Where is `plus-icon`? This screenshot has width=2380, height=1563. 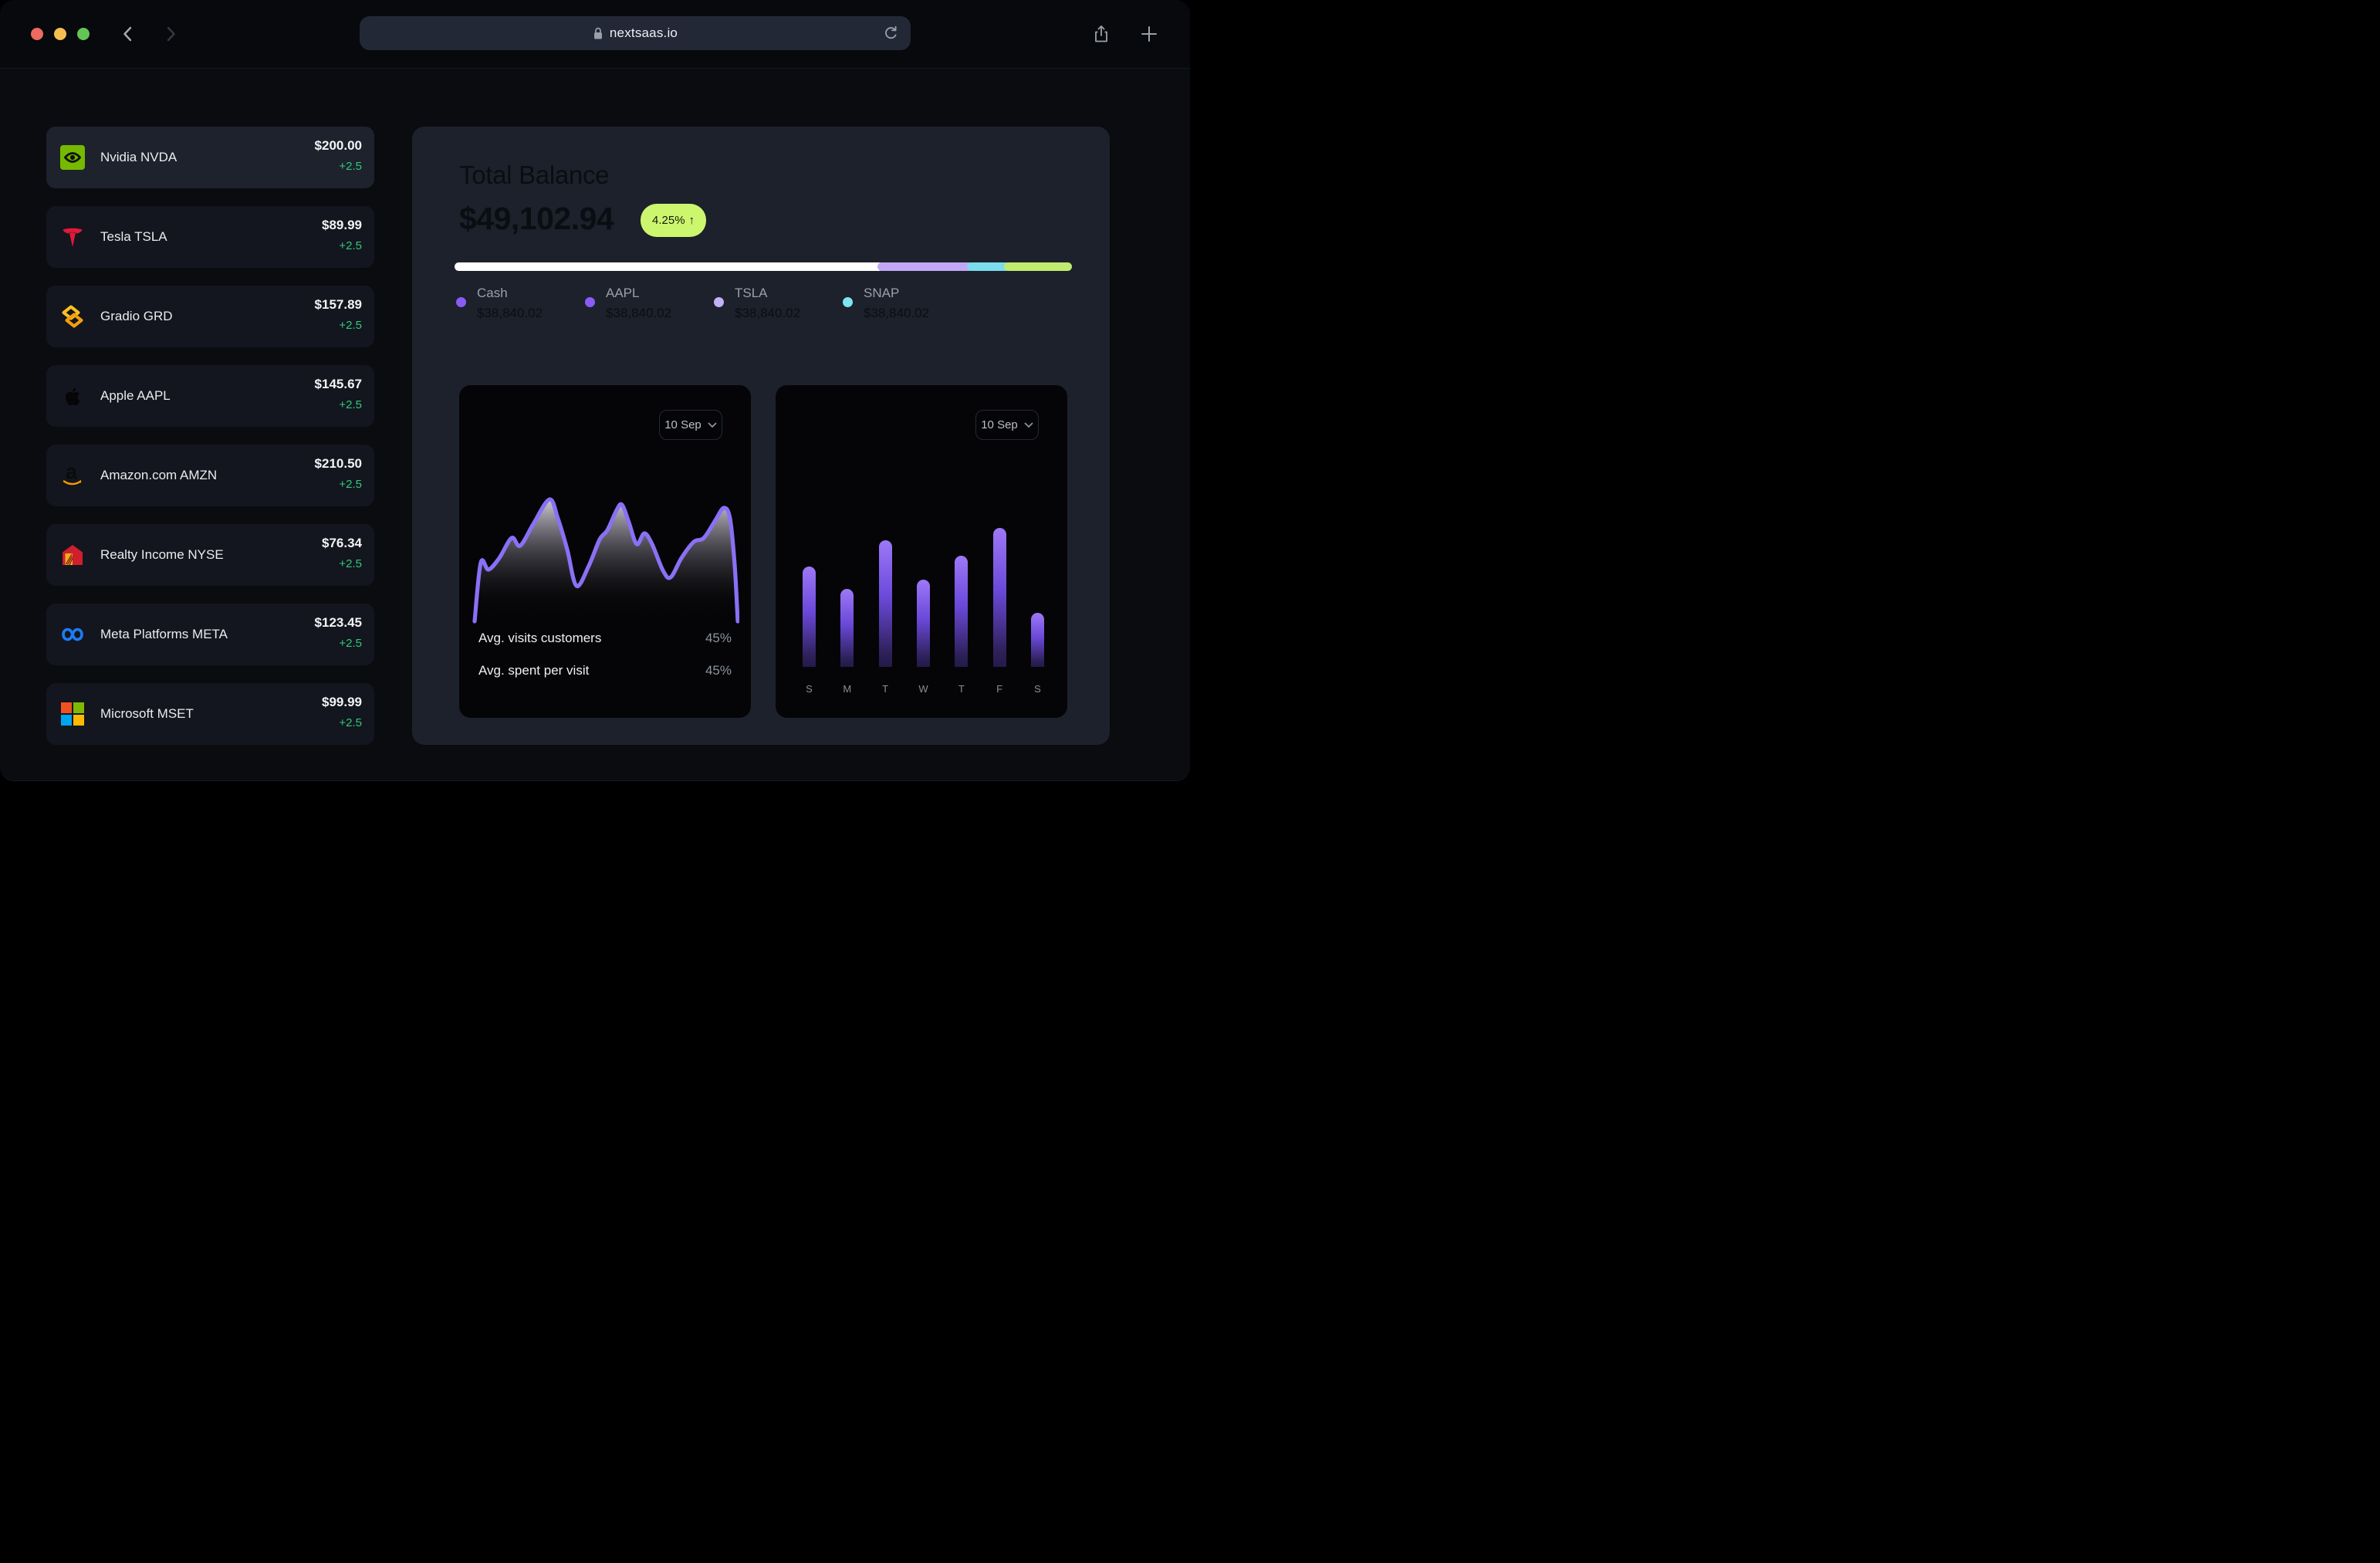
plus-icon is located at coordinates (1149, 34).